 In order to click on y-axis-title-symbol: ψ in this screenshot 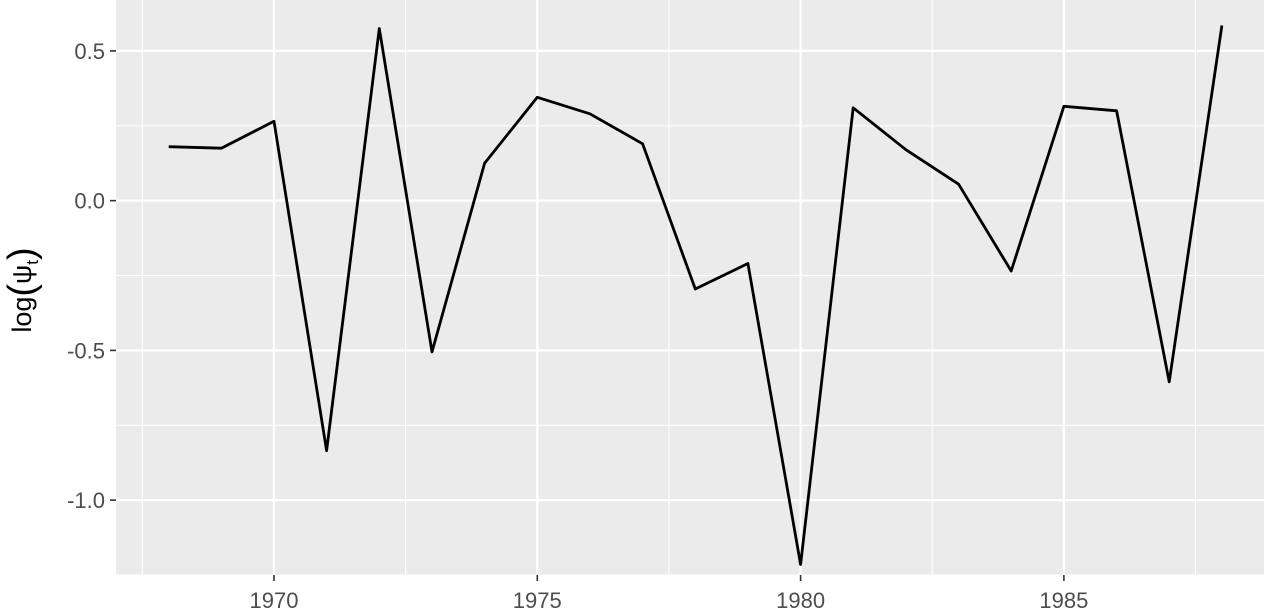, I will do `click(22, 274)`.